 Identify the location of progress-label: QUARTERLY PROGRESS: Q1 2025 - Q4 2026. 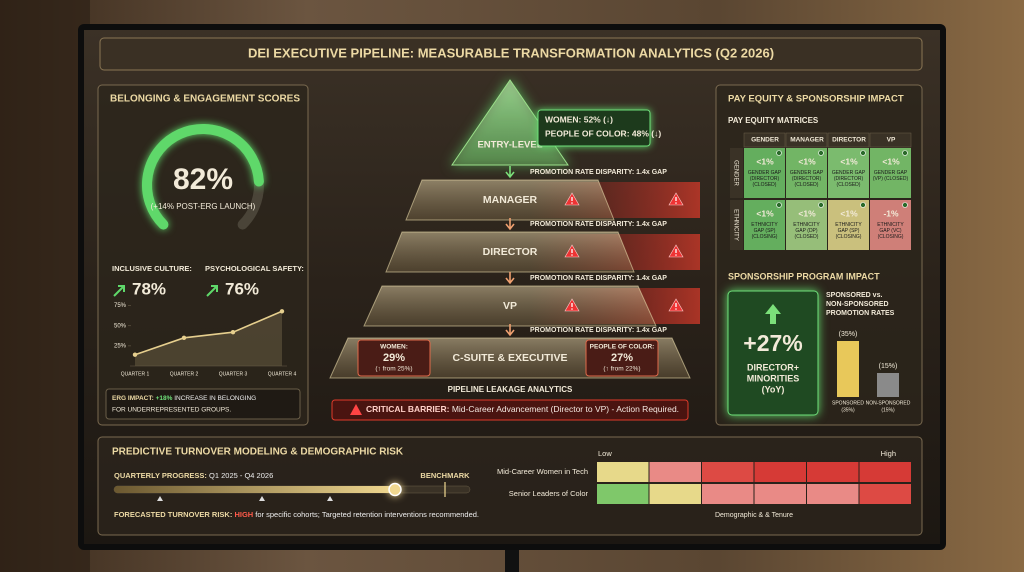
(193, 475).